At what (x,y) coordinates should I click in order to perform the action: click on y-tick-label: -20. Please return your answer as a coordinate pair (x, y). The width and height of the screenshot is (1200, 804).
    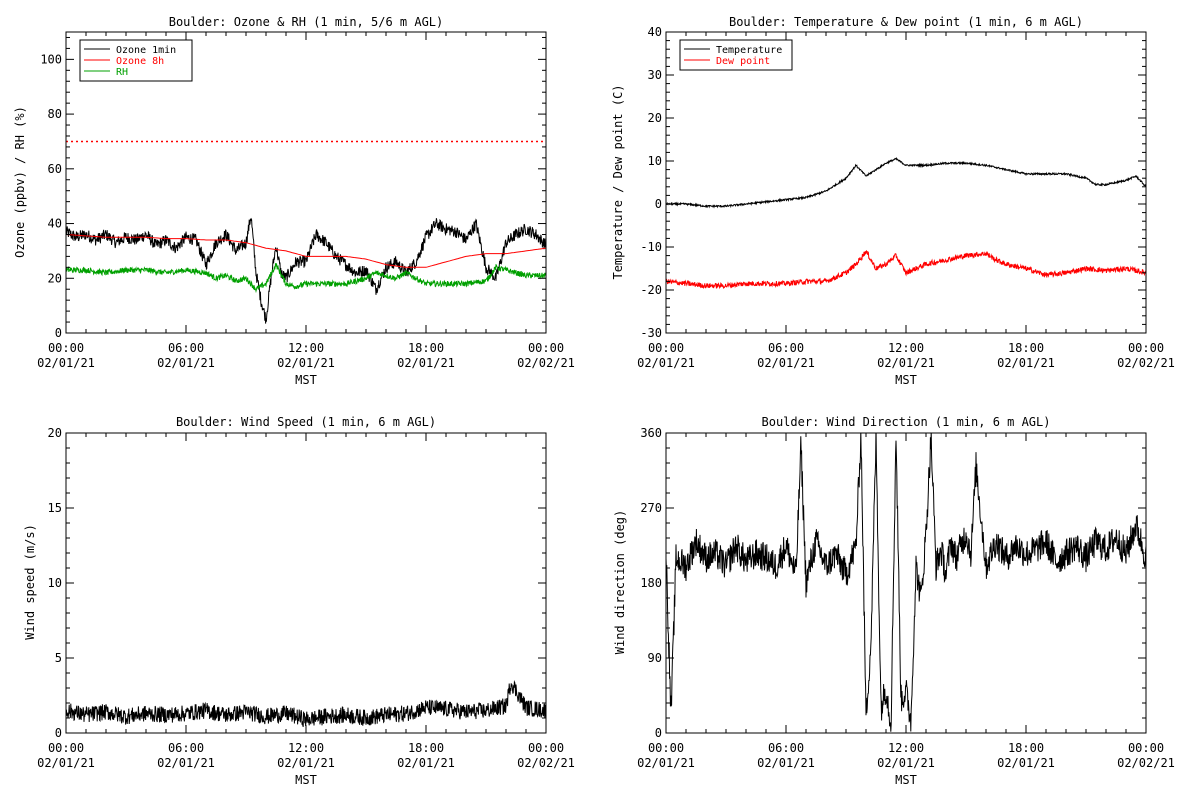
    Looking at the image, I should click on (651, 290).